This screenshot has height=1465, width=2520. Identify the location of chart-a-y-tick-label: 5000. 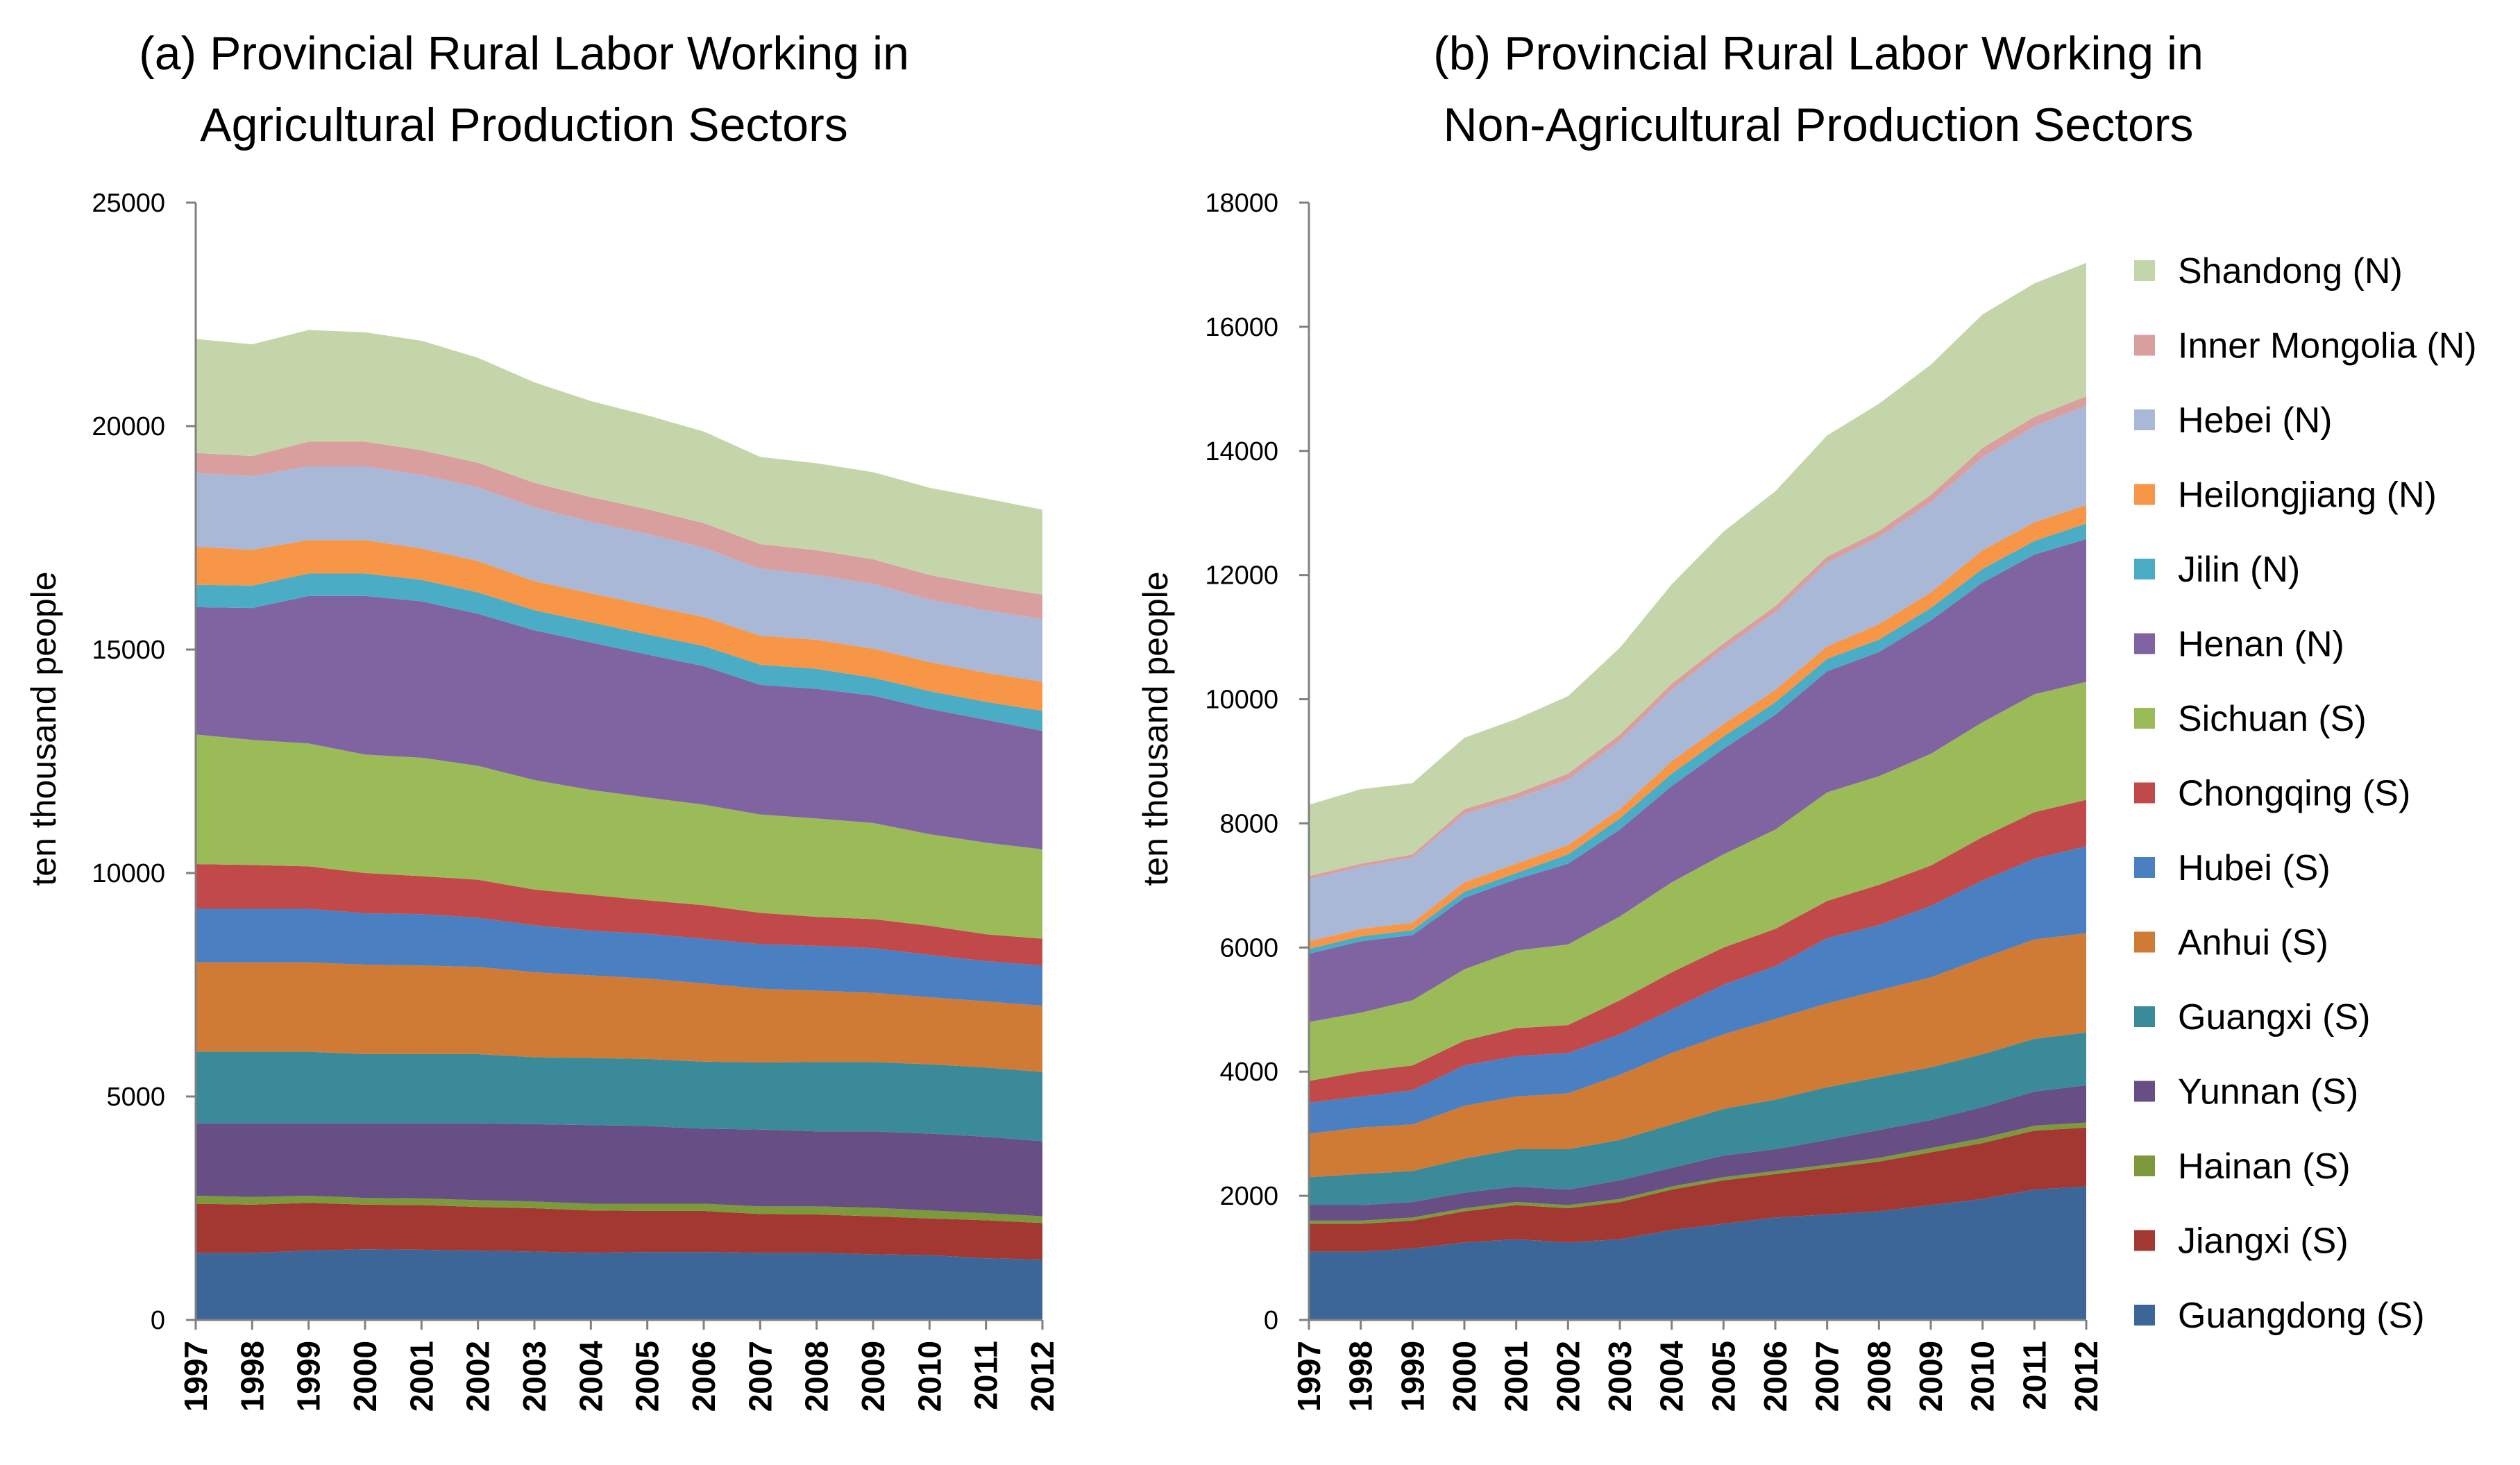
(135, 1097).